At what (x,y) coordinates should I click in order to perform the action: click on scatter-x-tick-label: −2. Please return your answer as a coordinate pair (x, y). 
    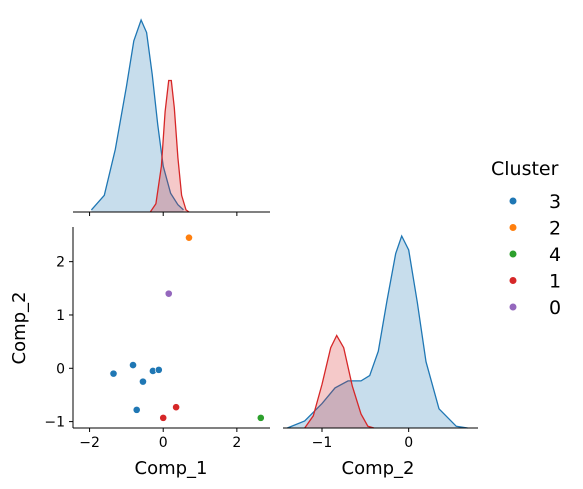
    Looking at the image, I should click on (89, 443).